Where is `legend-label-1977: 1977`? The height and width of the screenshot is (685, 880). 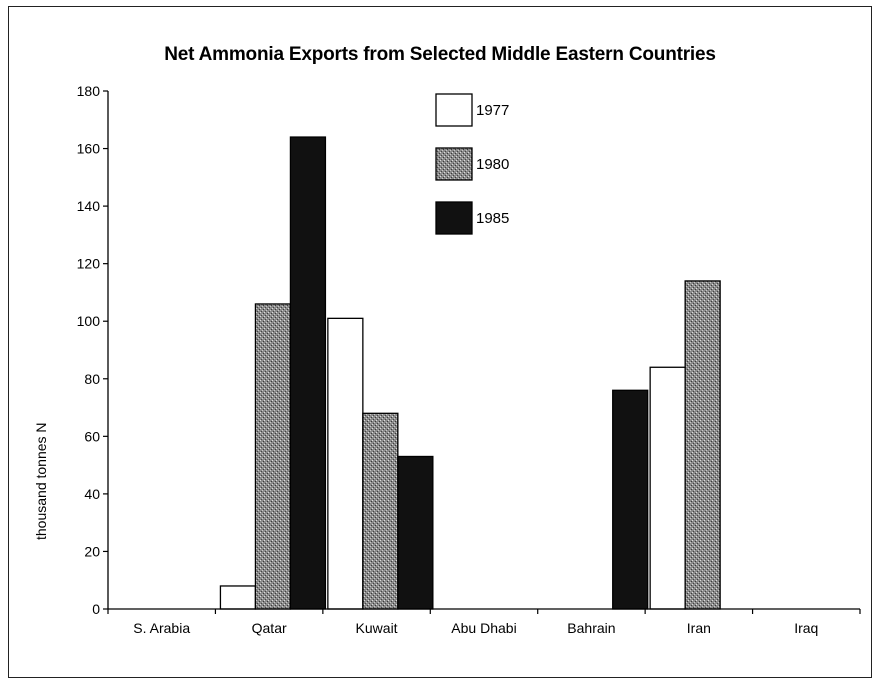 legend-label-1977: 1977 is located at coordinates (492, 110).